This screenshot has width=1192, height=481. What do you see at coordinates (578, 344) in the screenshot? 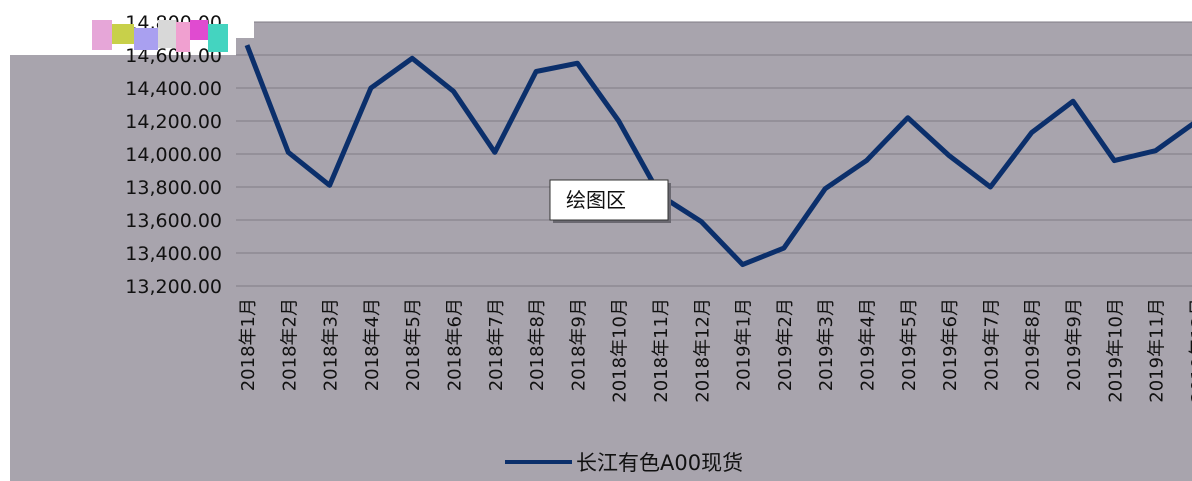
I see `x-tick-label: 2018年9月` at bounding box center [578, 344].